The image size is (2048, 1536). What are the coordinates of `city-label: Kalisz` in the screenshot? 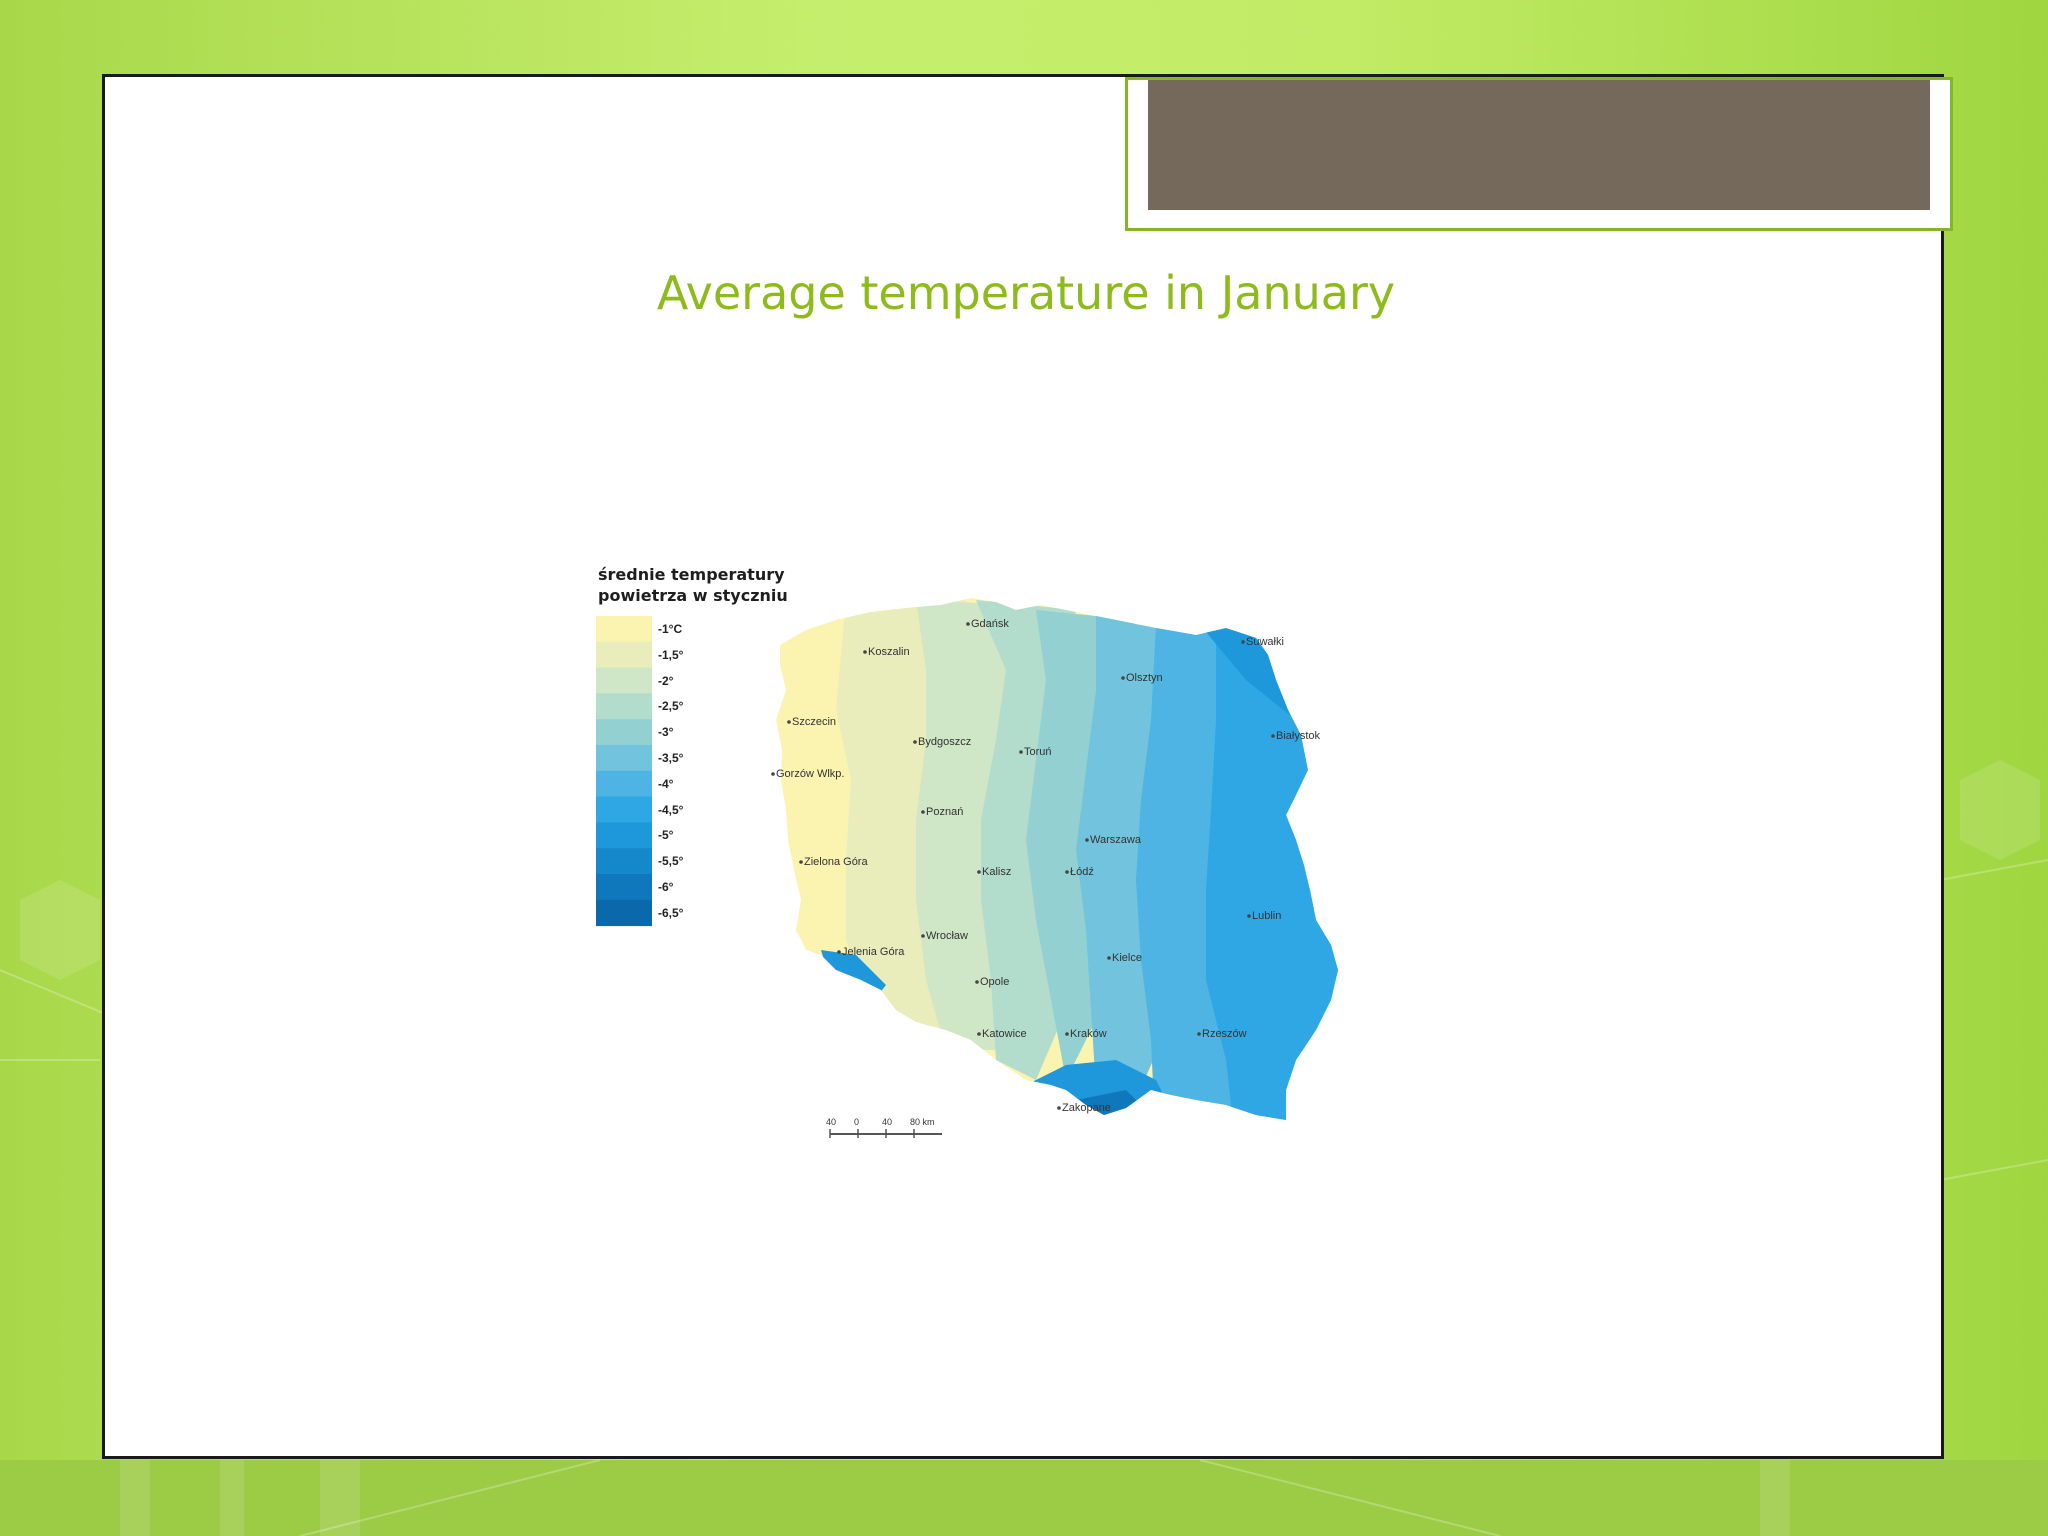 It's located at (997, 872).